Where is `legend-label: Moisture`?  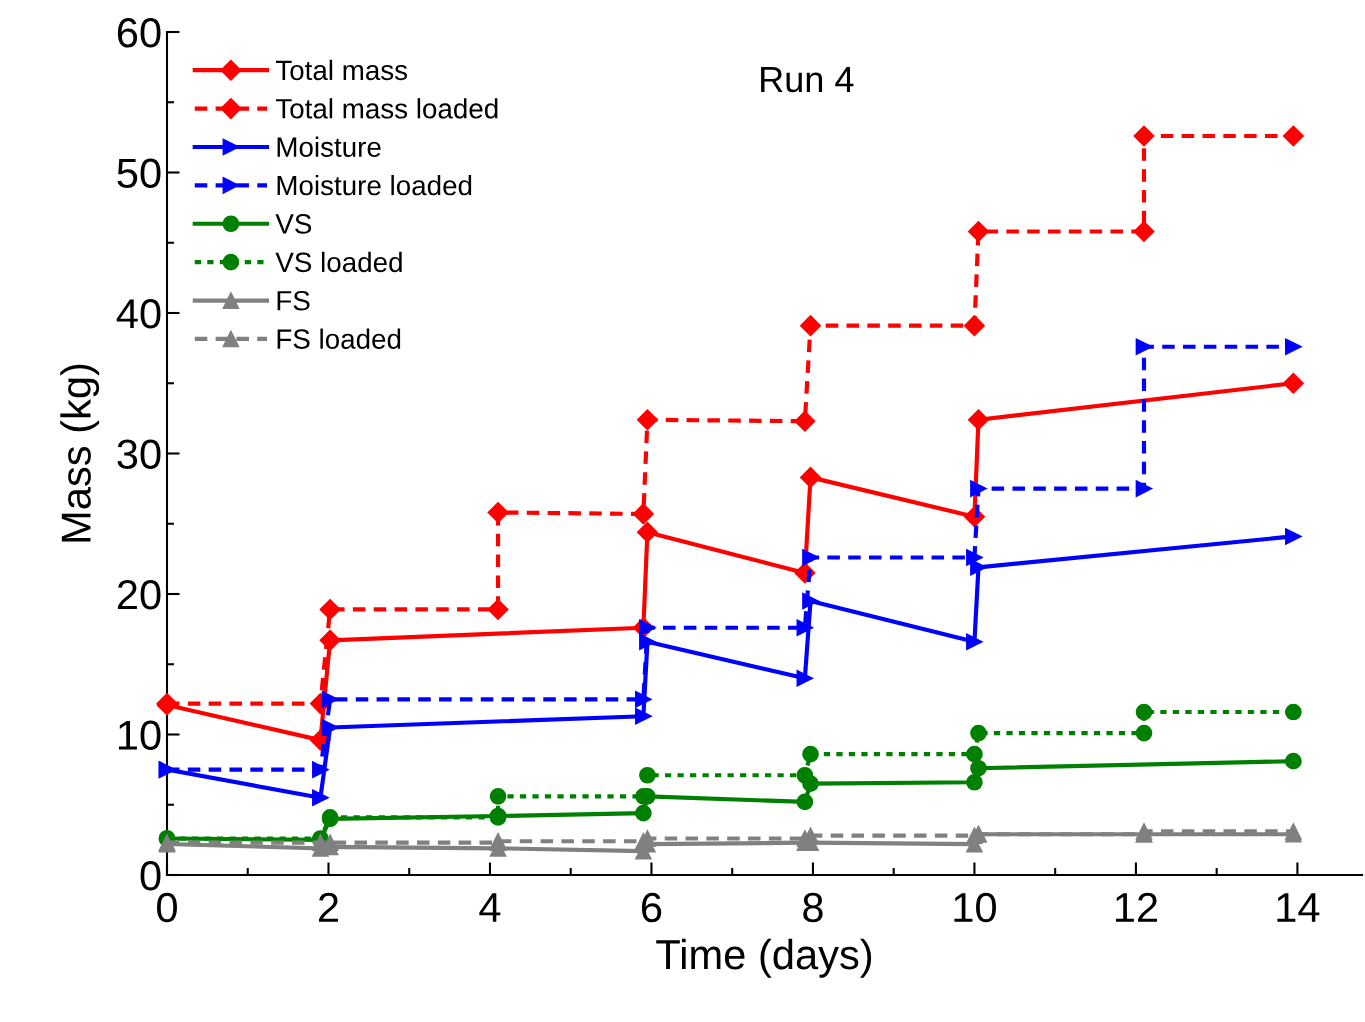
legend-label: Moisture is located at coordinates (329, 146).